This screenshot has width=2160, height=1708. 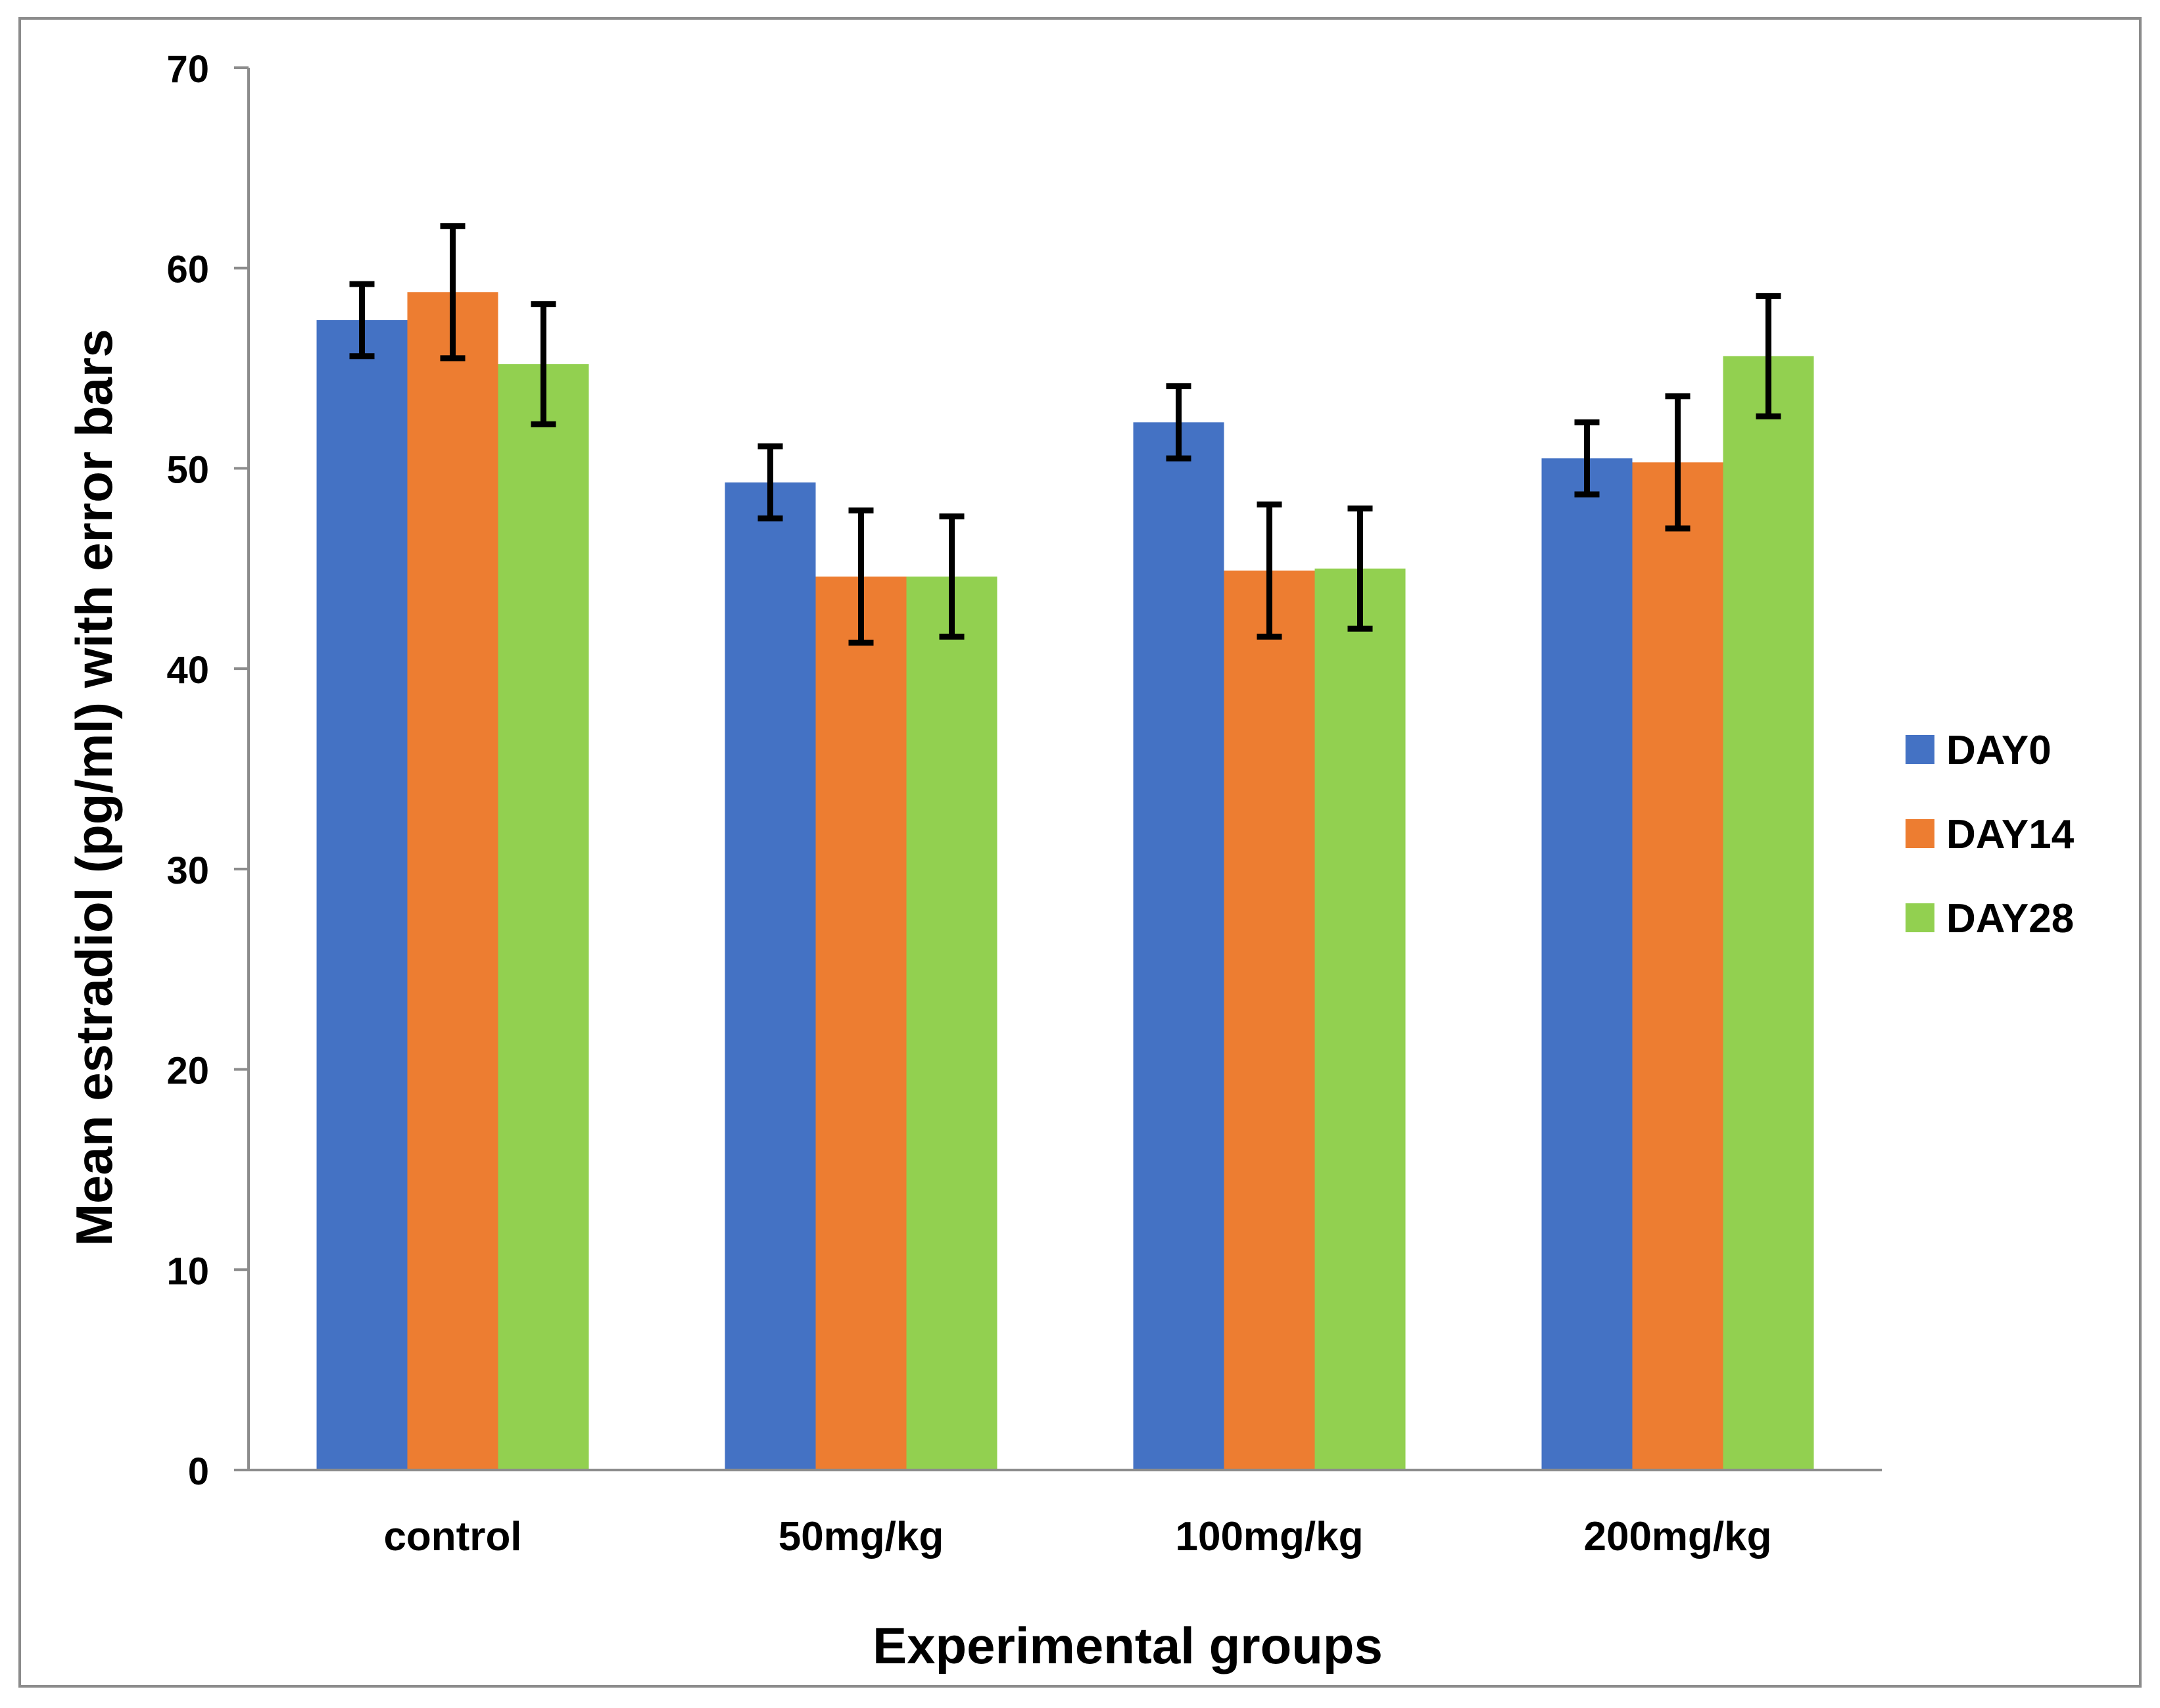 What do you see at coordinates (187, 1271) in the screenshot?
I see `y-tick-label: 10` at bounding box center [187, 1271].